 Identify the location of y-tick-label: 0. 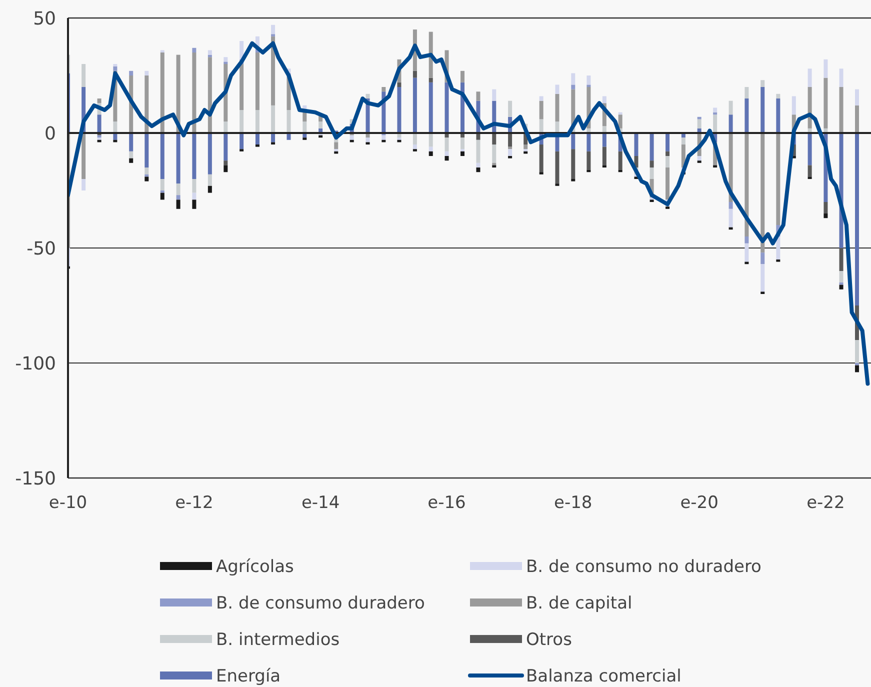
(50, 133).